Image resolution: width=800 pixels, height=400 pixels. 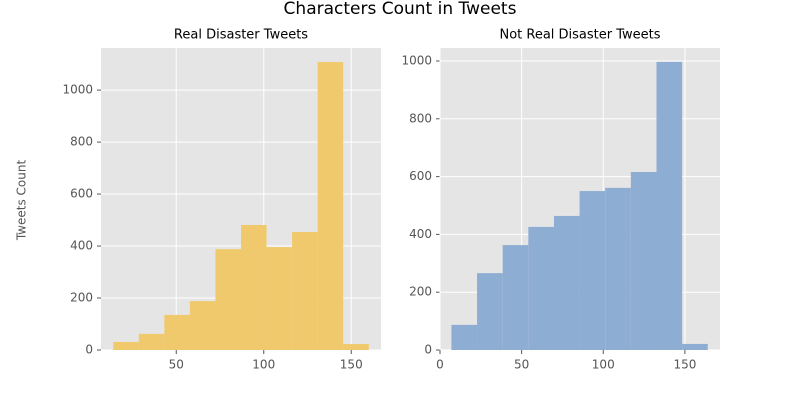 What do you see at coordinates (440, 365) in the screenshot?
I see `x-tick-label: 0` at bounding box center [440, 365].